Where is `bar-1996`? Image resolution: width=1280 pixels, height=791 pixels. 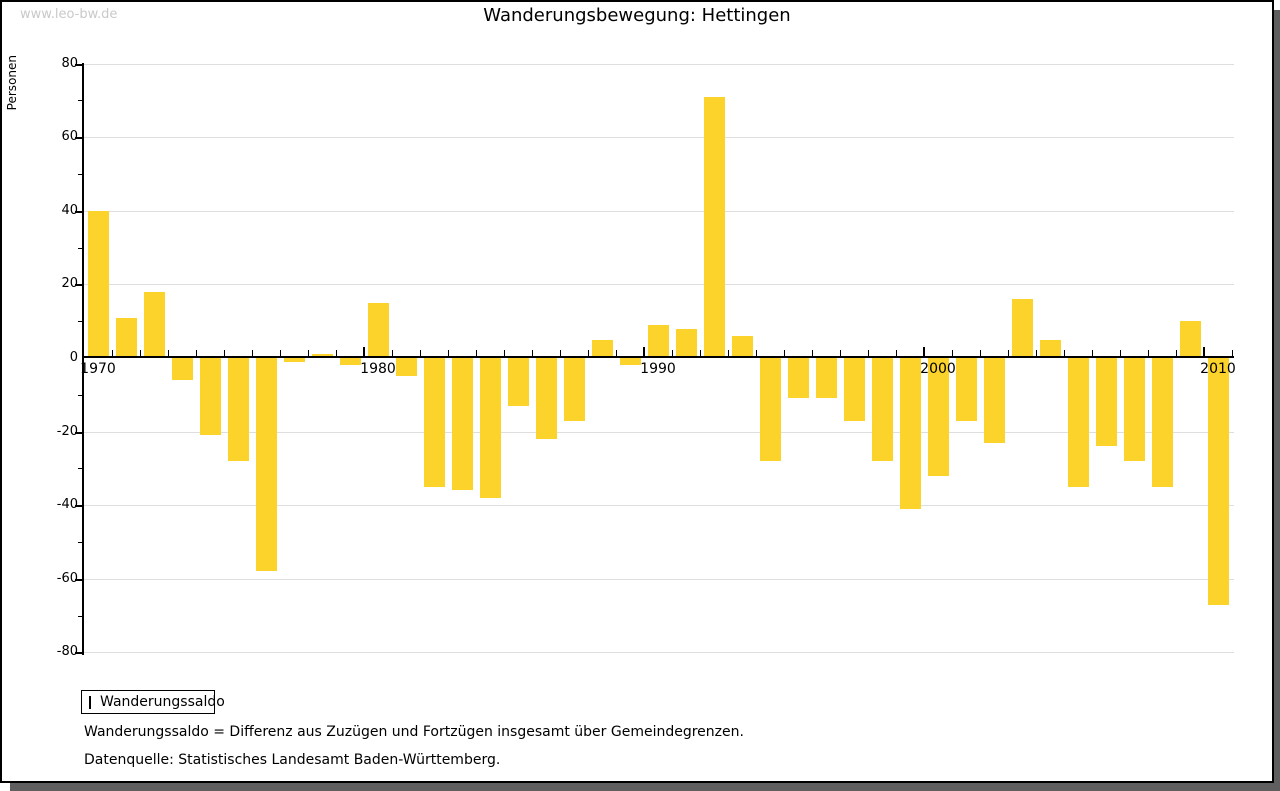 bar-1996 is located at coordinates (826, 378).